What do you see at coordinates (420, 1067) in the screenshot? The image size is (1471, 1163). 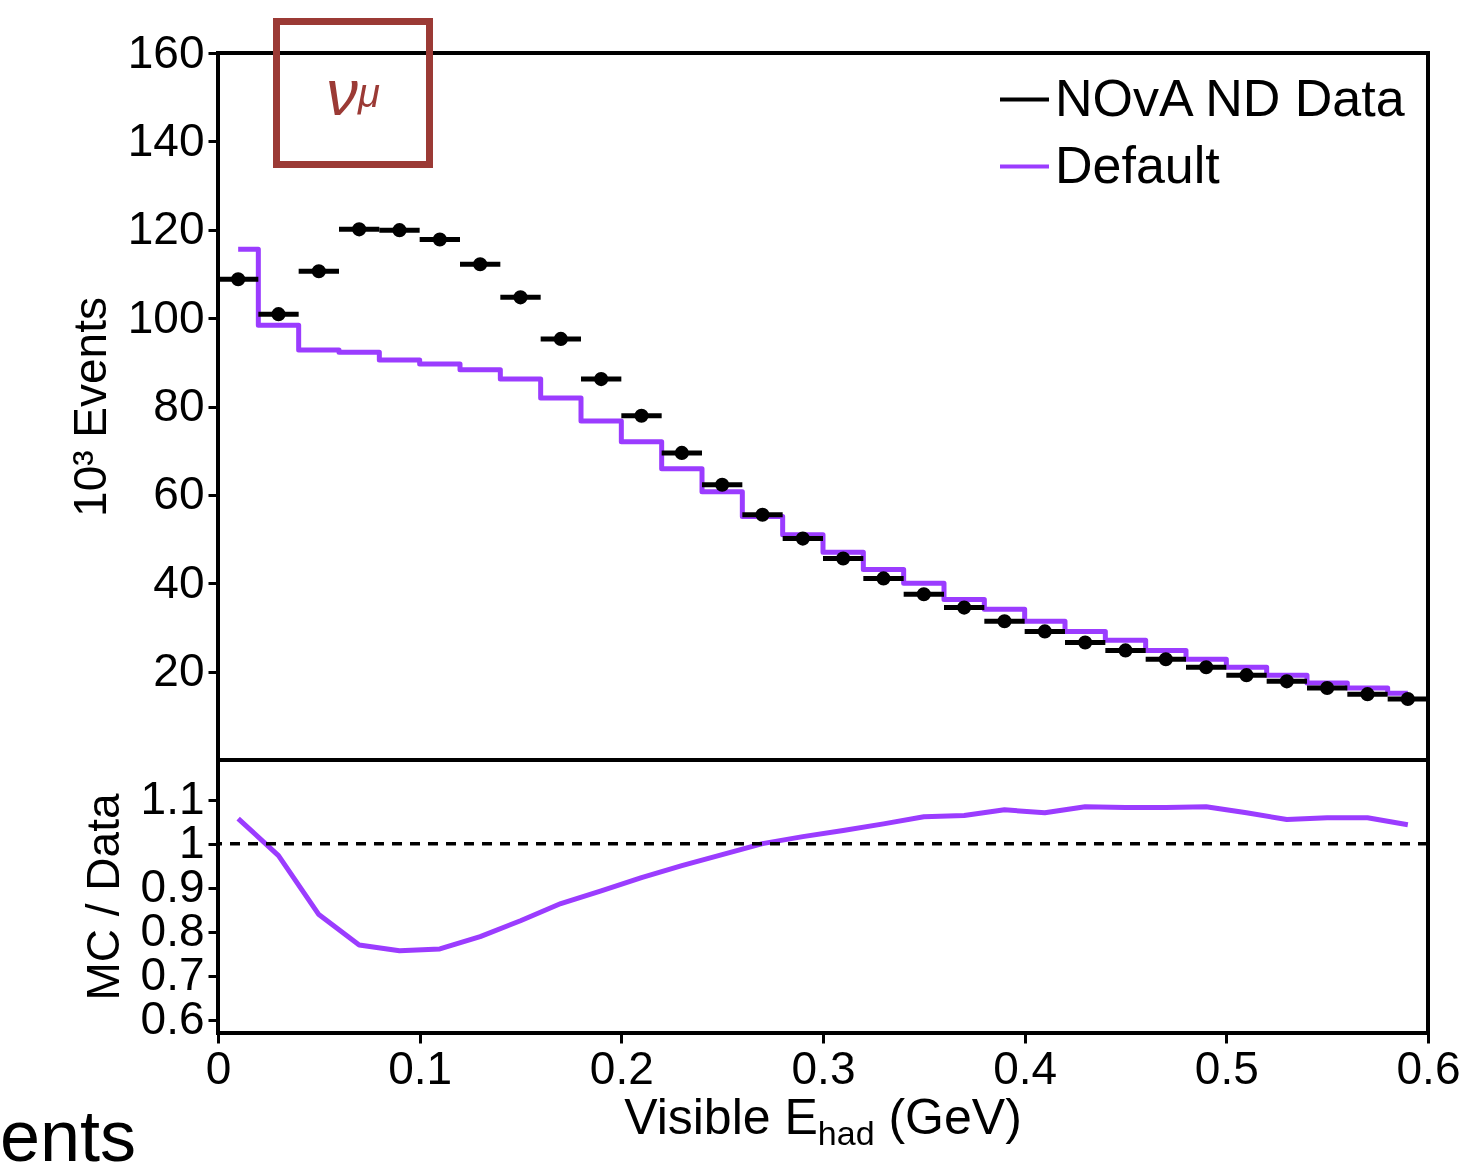 I see `x-tick-label: 0.1` at bounding box center [420, 1067].